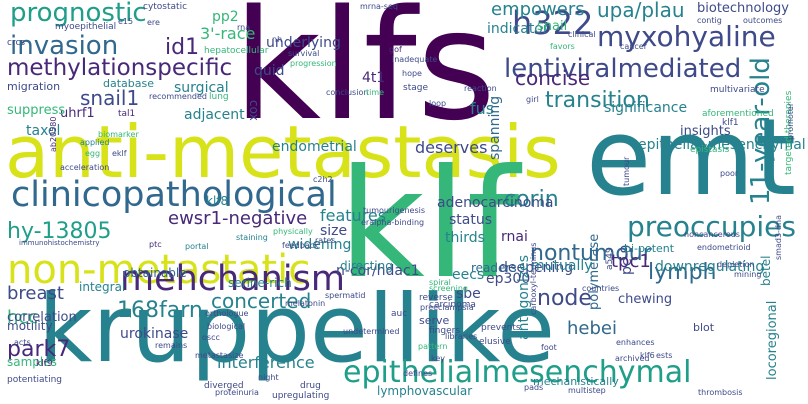  Describe the element at coordinates (514, 237) in the screenshot. I see `word-rnai: rnai` at that location.